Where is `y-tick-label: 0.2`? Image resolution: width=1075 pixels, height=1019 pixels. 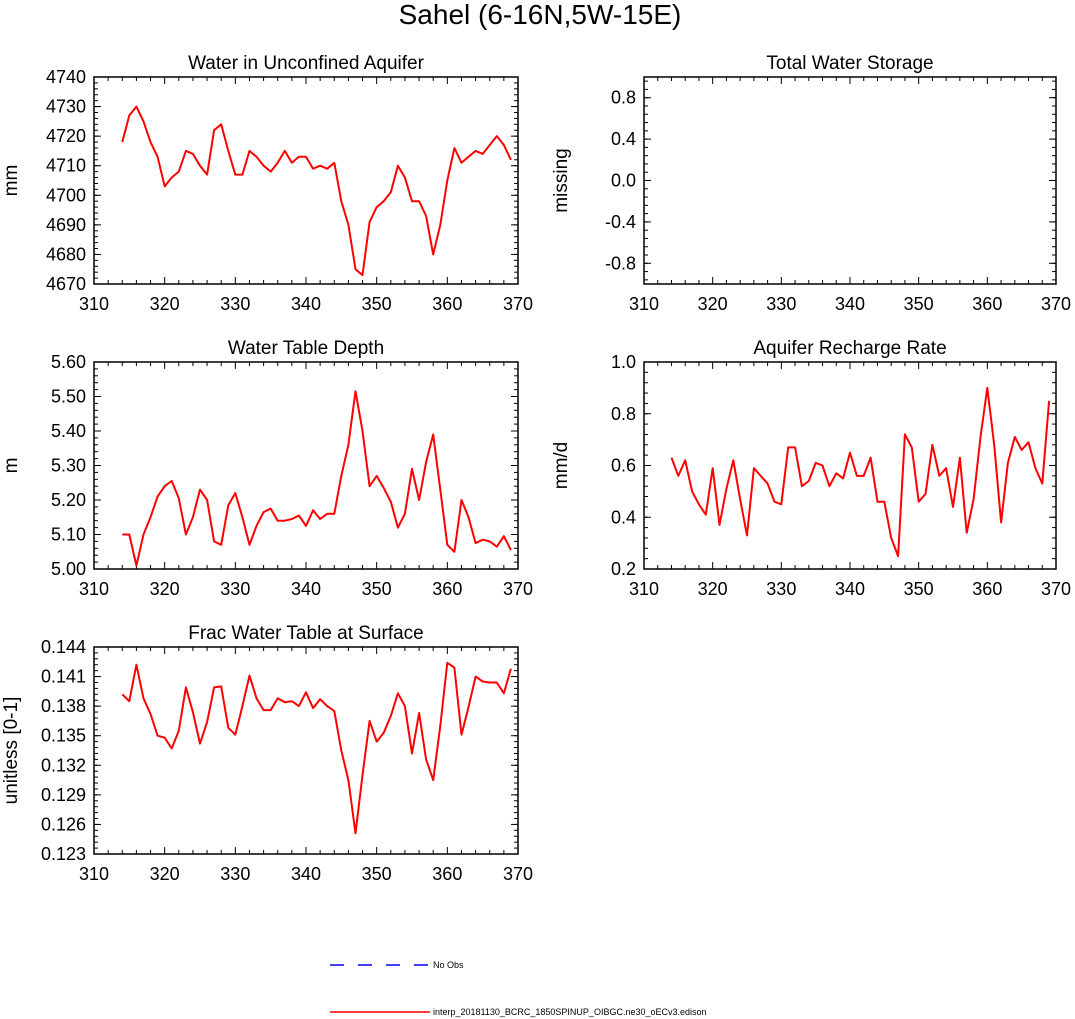
y-tick-label: 0.2 is located at coordinates (623, 569).